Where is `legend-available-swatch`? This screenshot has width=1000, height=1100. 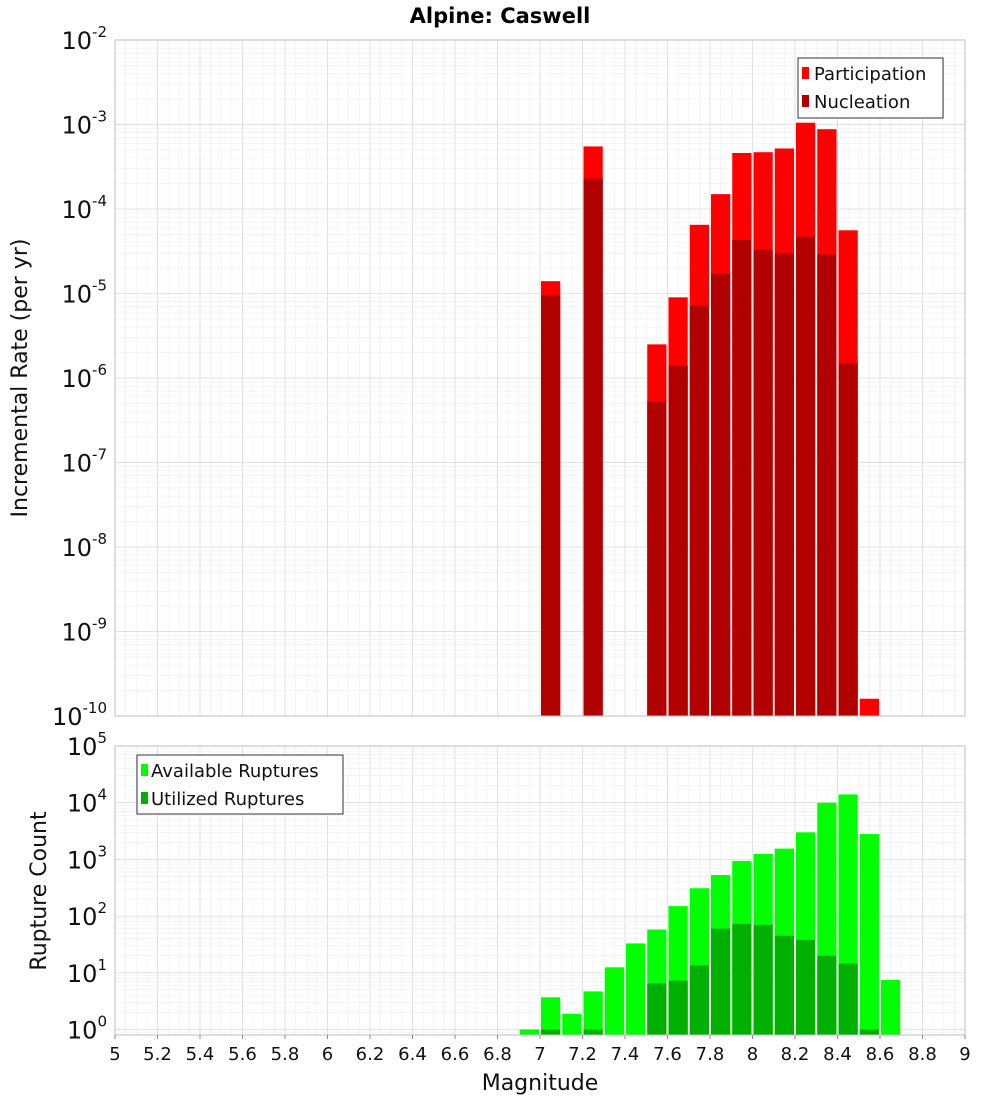 legend-available-swatch is located at coordinates (144, 770).